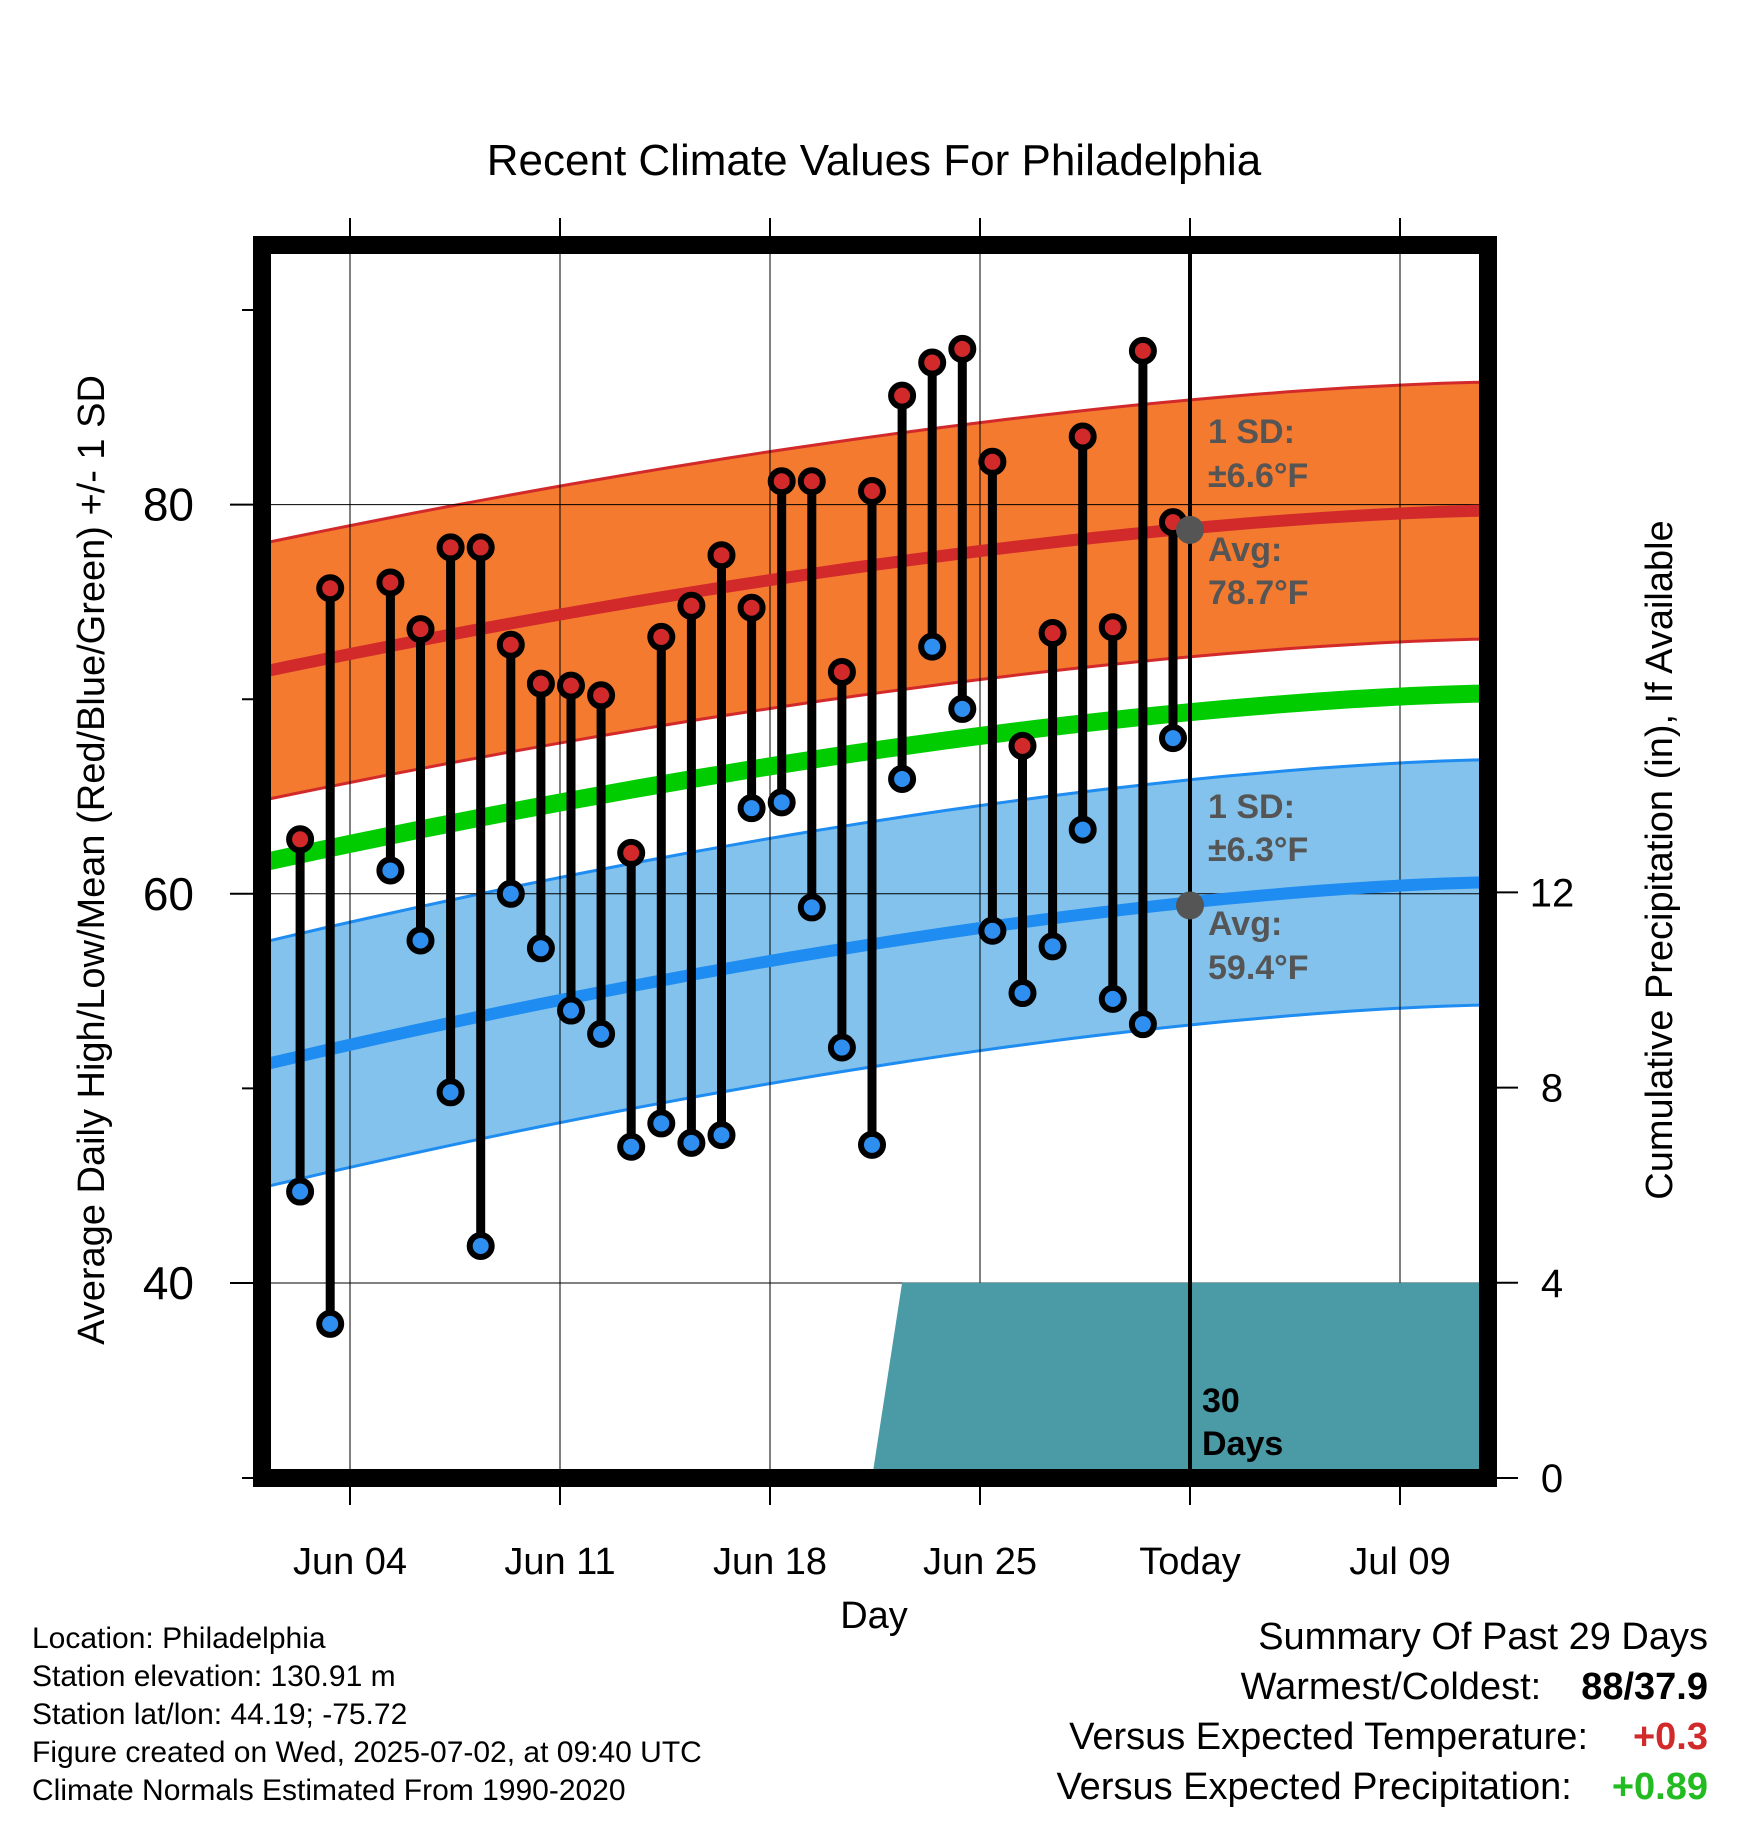 Image resolution: width=1748 pixels, height=1828 pixels. I want to click on y-tick-label: 80, so click(168, 505).